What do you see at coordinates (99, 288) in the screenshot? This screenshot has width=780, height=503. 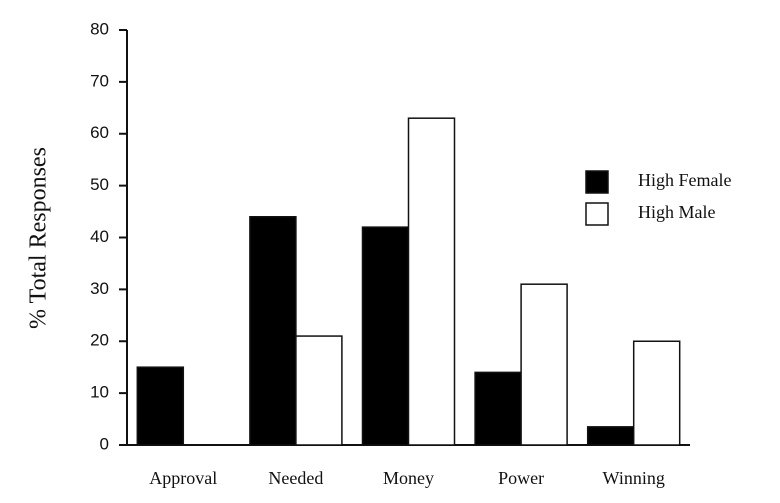 I see `y-tick-label: 30` at bounding box center [99, 288].